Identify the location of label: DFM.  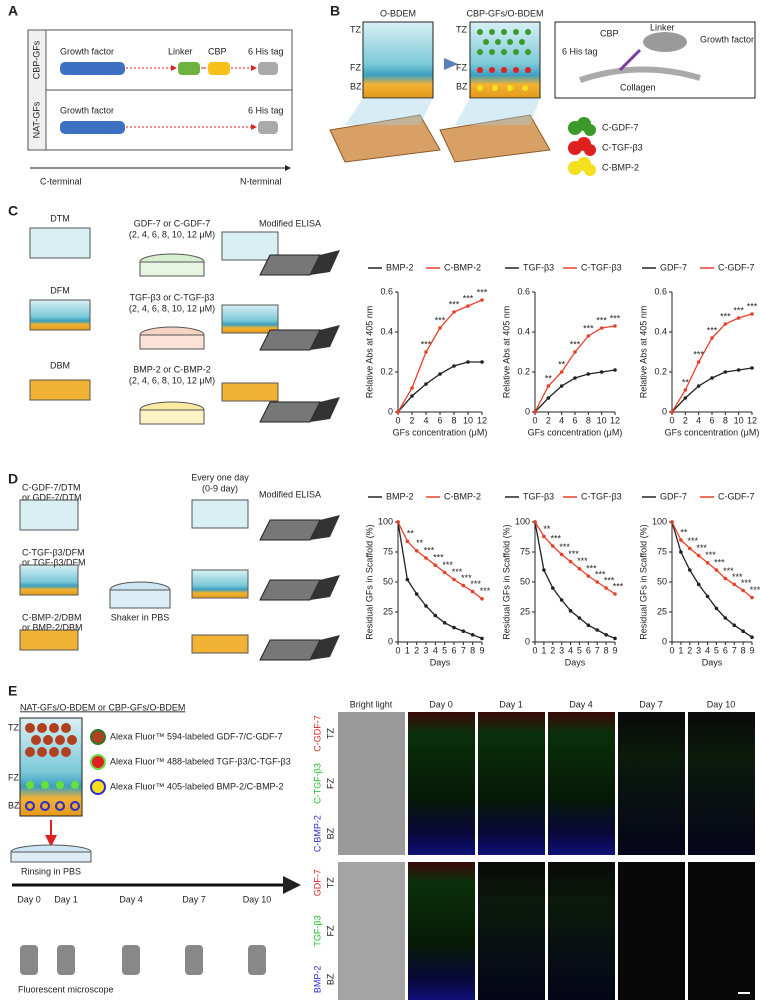
(60, 290).